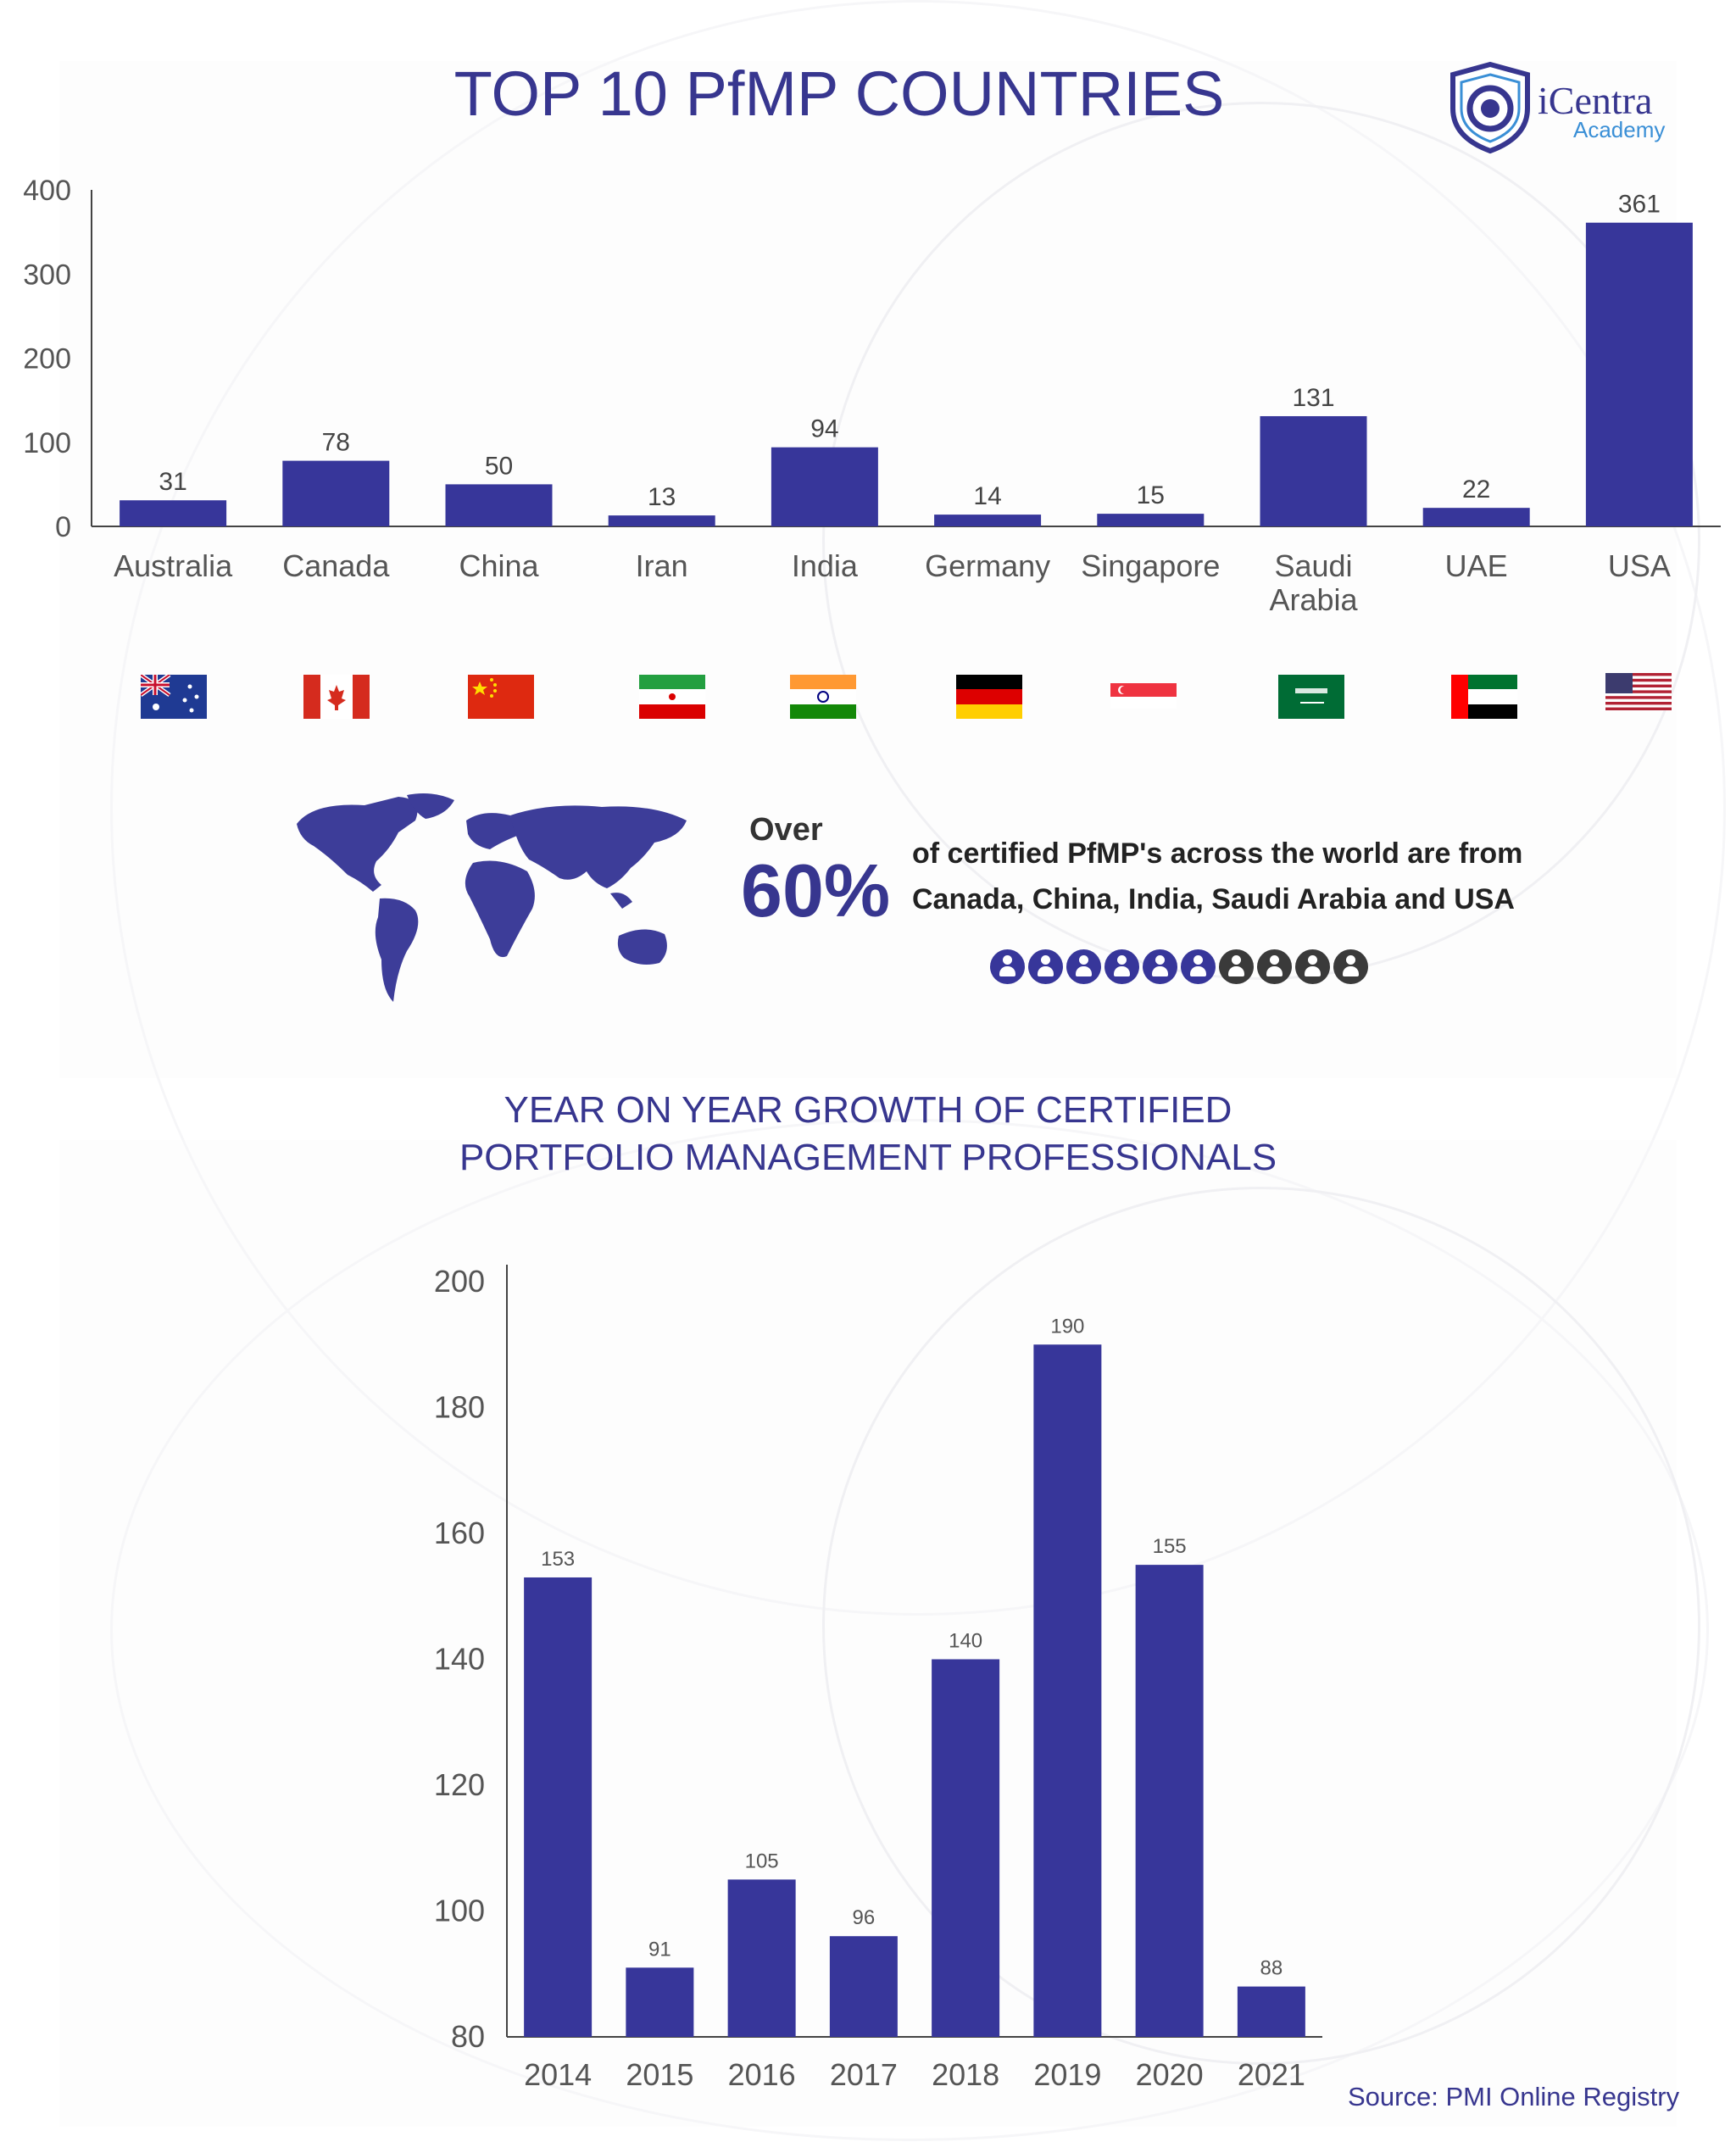 The image size is (1736, 2153). I want to click on x-tick-label: Singapore, so click(1150, 566).